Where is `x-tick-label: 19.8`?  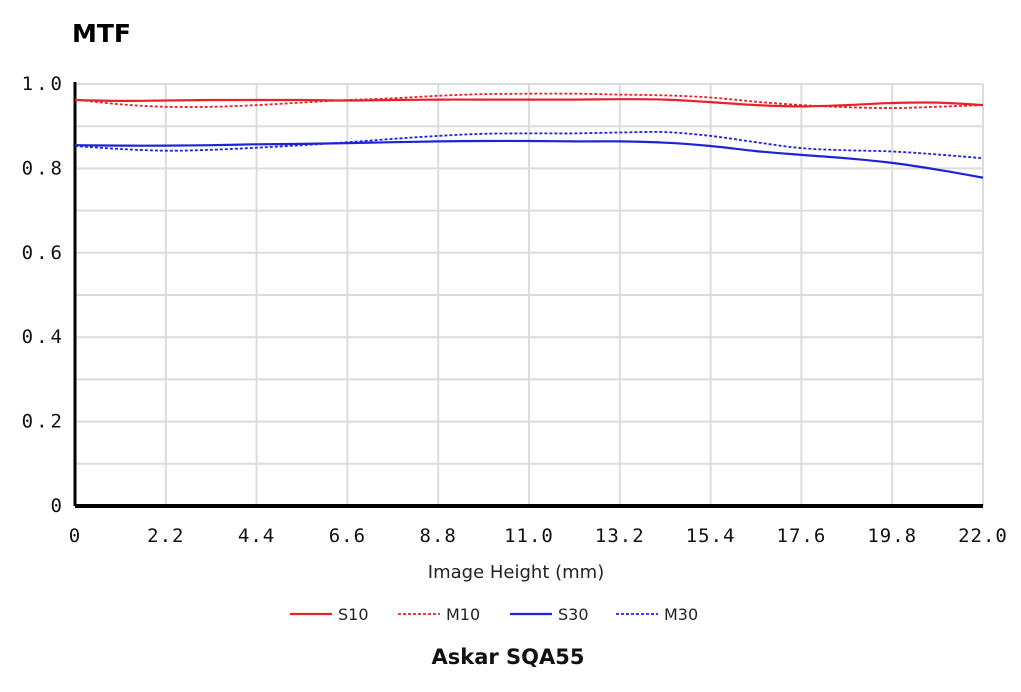
x-tick-label: 19.8 is located at coordinates (892, 536).